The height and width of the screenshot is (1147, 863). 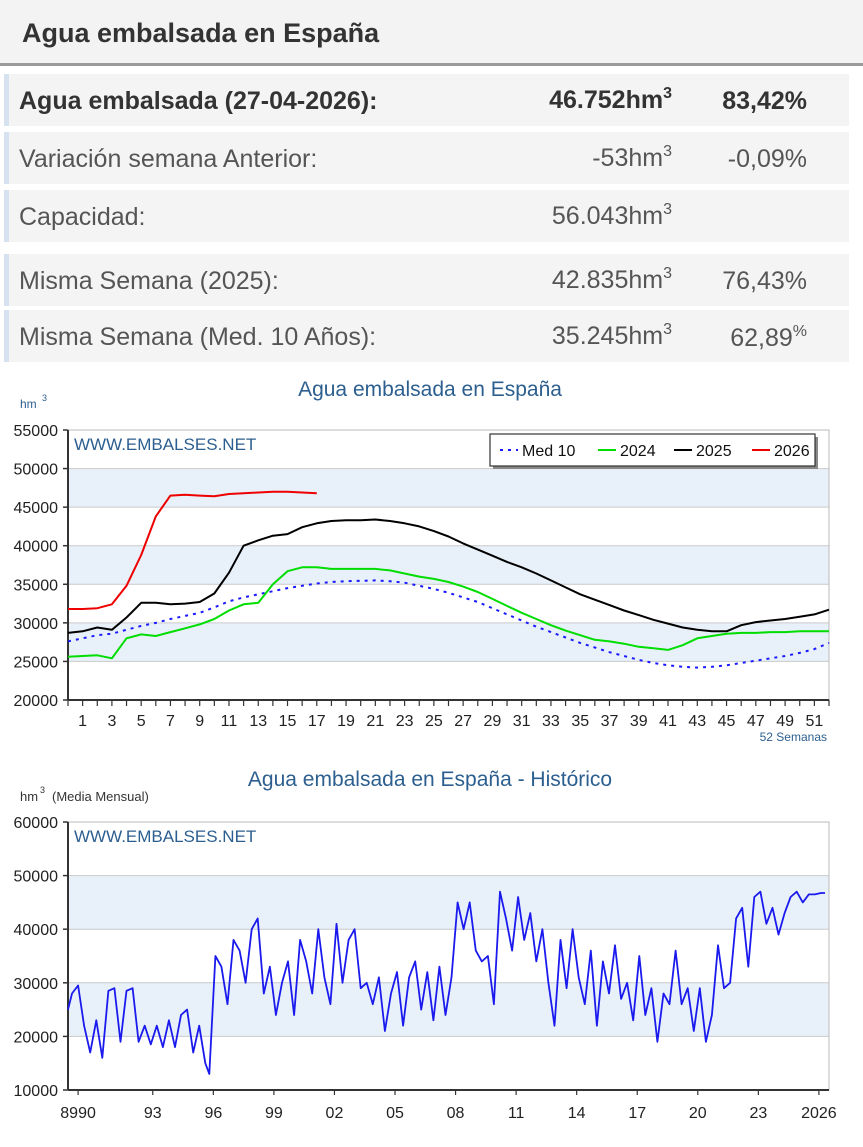 What do you see at coordinates (100, 796) in the screenshot?
I see `y-axis-label-note: (Media Mensual)` at bounding box center [100, 796].